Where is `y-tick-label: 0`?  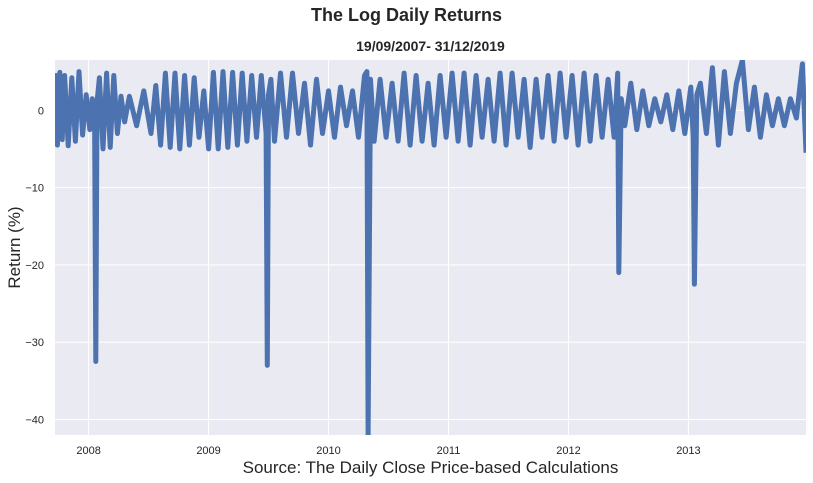
y-tick-label: 0 is located at coordinates (41, 111).